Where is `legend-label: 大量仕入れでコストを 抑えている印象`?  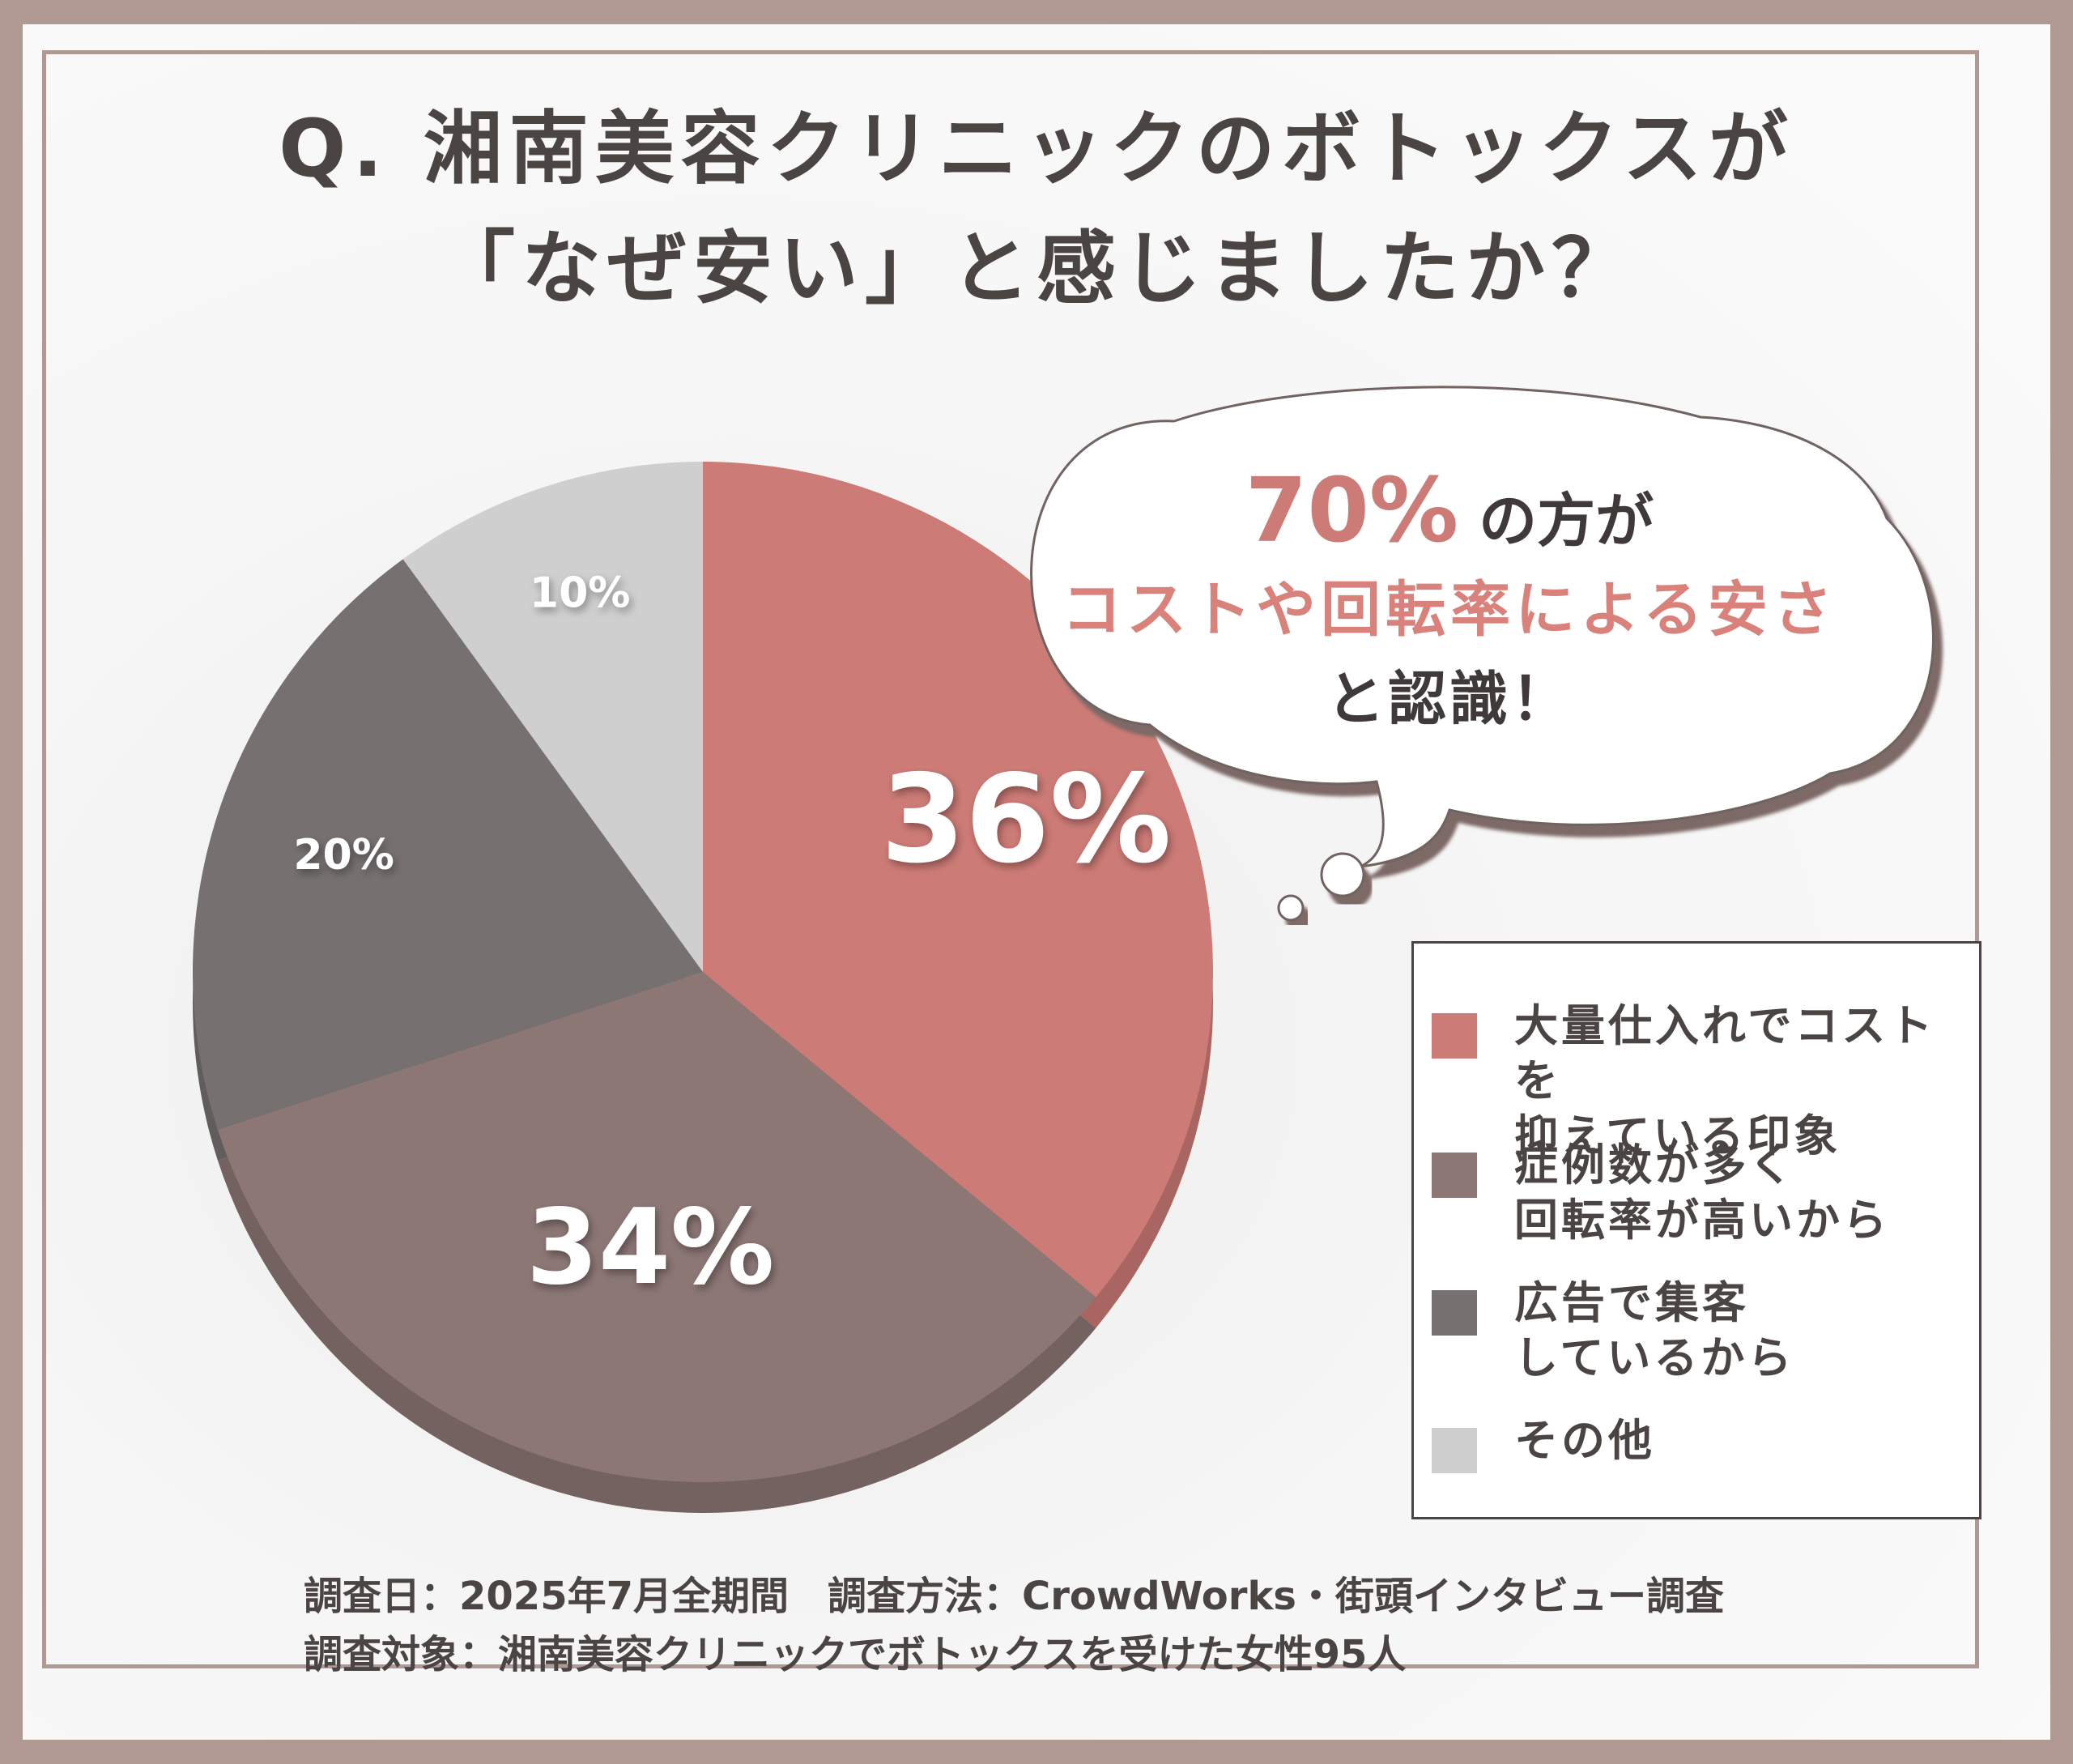
legend-label: 大量仕入れでコストを 抑えている印象 is located at coordinates (1725, 1080).